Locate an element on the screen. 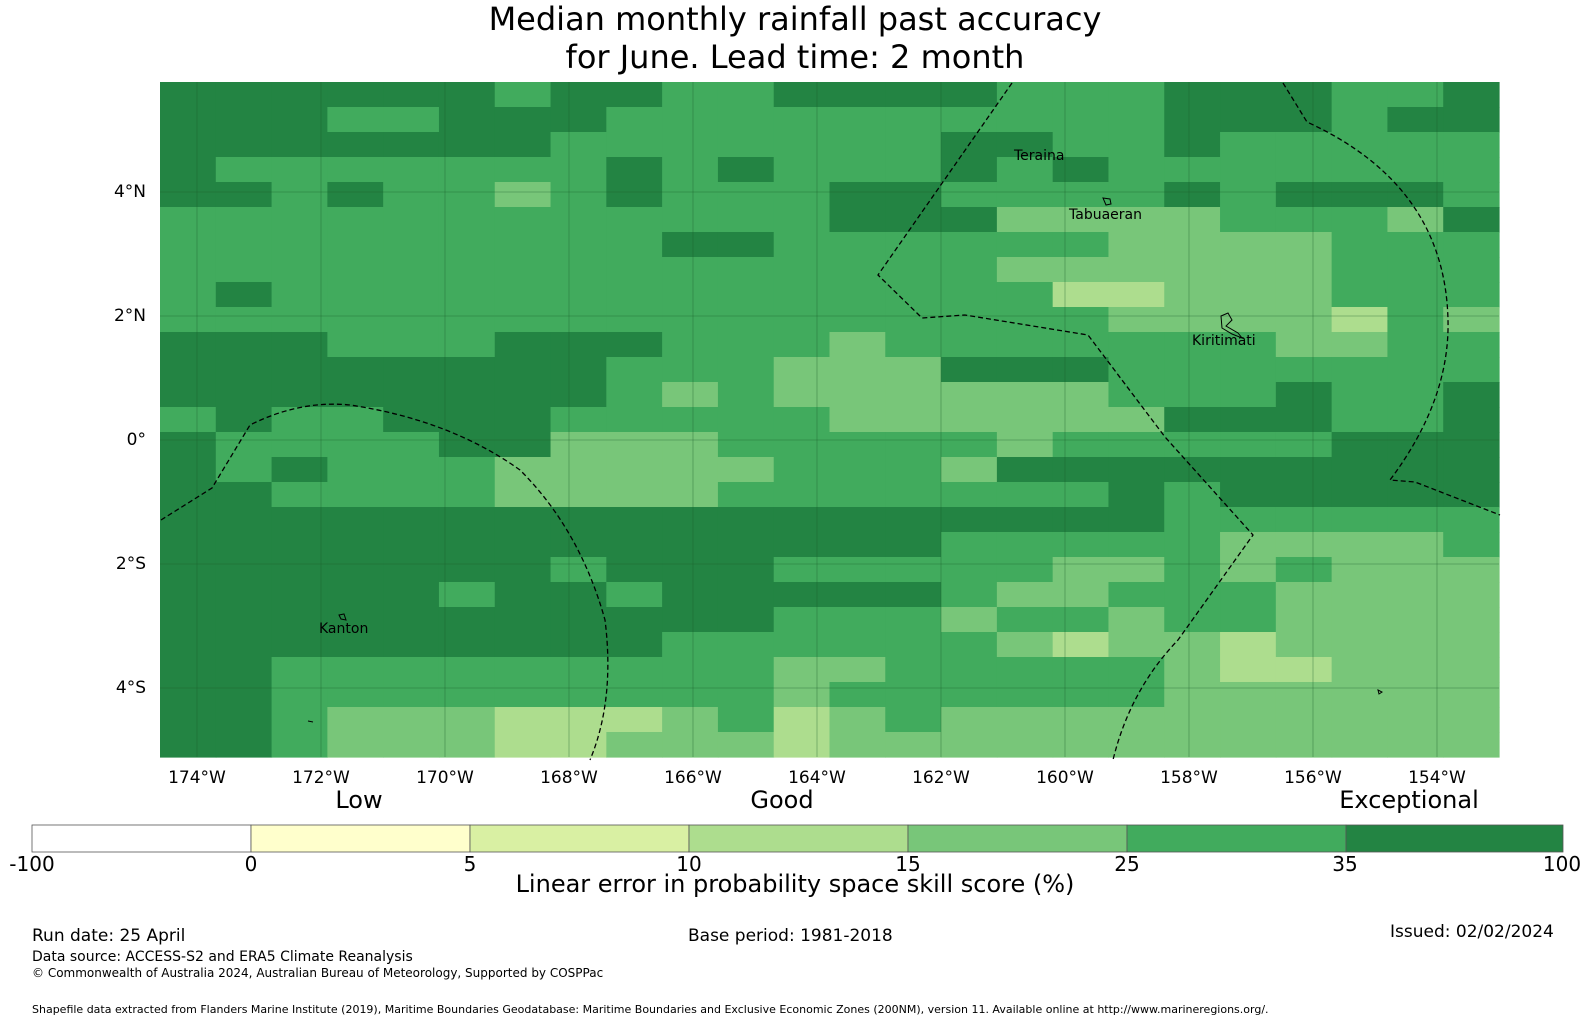 The width and height of the screenshot is (1590, 1020). category-label-good: Good is located at coordinates (782, 800).